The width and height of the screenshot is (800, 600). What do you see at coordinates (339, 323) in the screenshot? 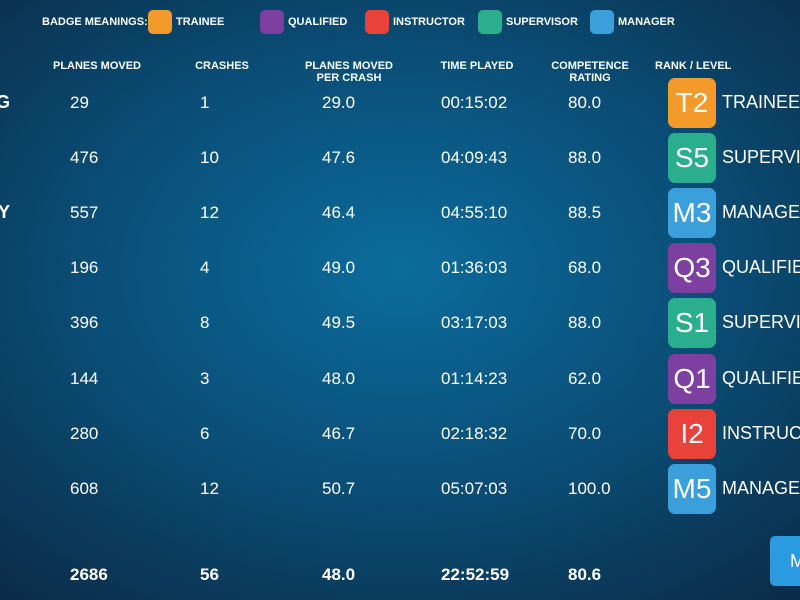
I see `stat-value: 49.5` at bounding box center [339, 323].